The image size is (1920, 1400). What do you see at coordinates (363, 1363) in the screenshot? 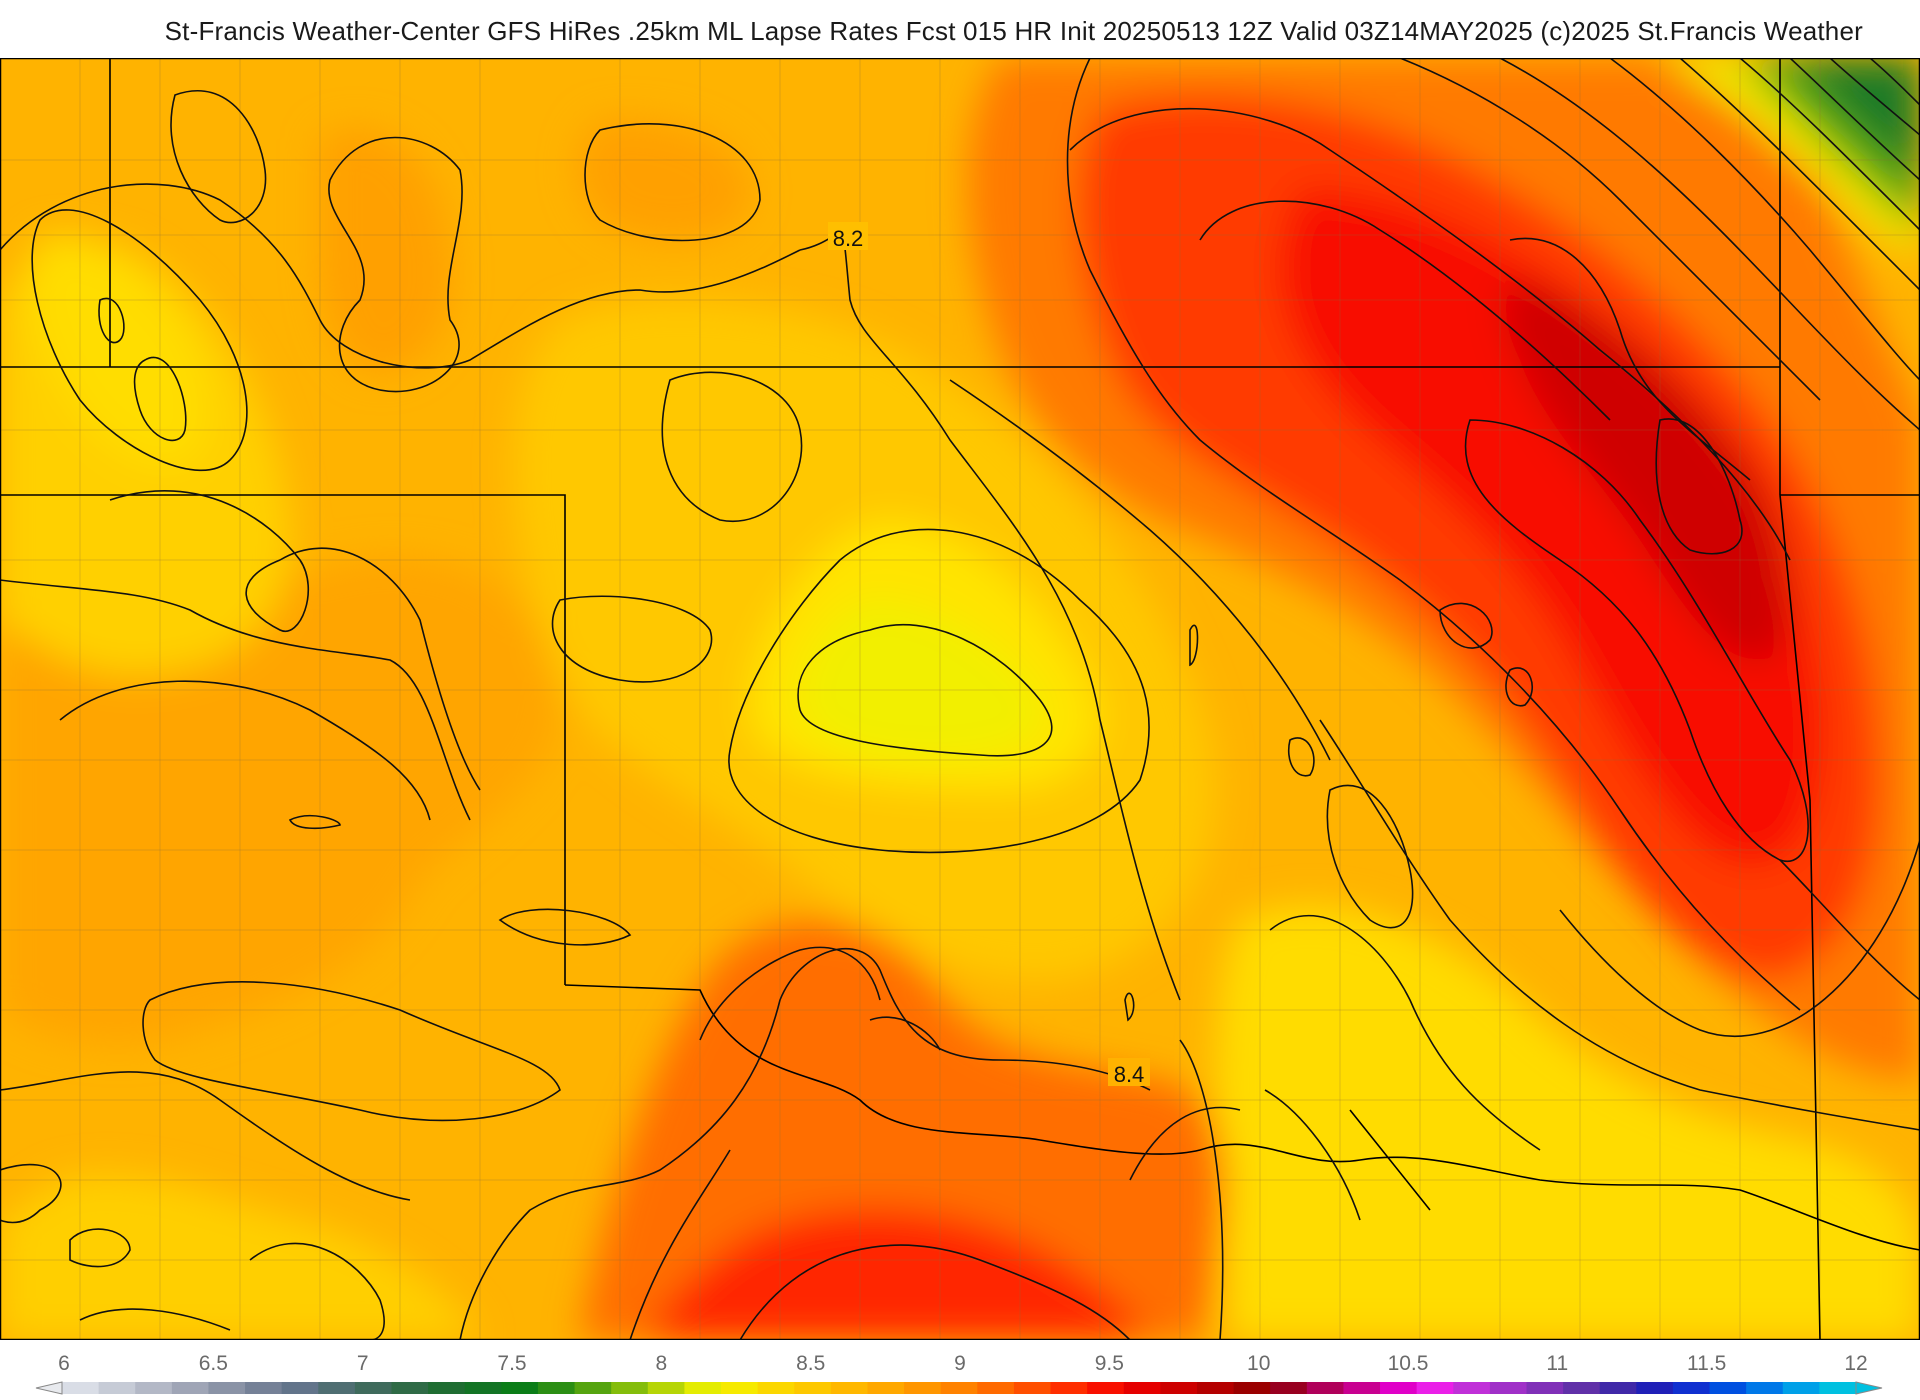
I see `colorbar-tick-label: 7` at bounding box center [363, 1363].